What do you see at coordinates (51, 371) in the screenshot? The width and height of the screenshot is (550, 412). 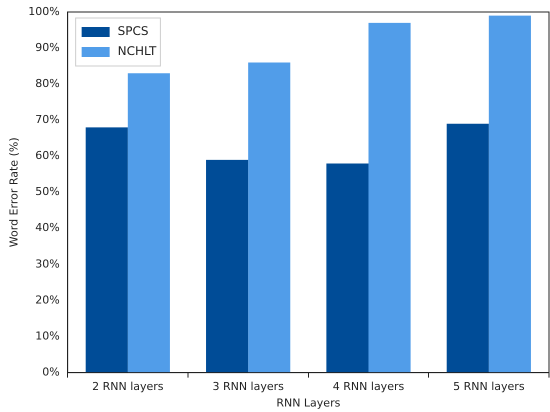 I see `y-tick-label: 0%` at bounding box center [51, 371].